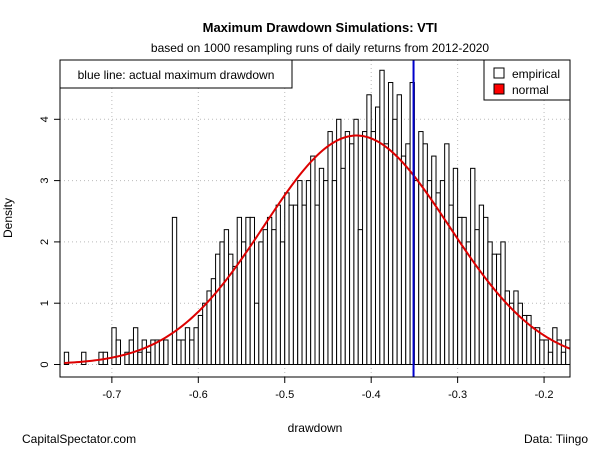  I want to click on annotation-box: blue line: actual maximum drawdown, so click(176, 74).